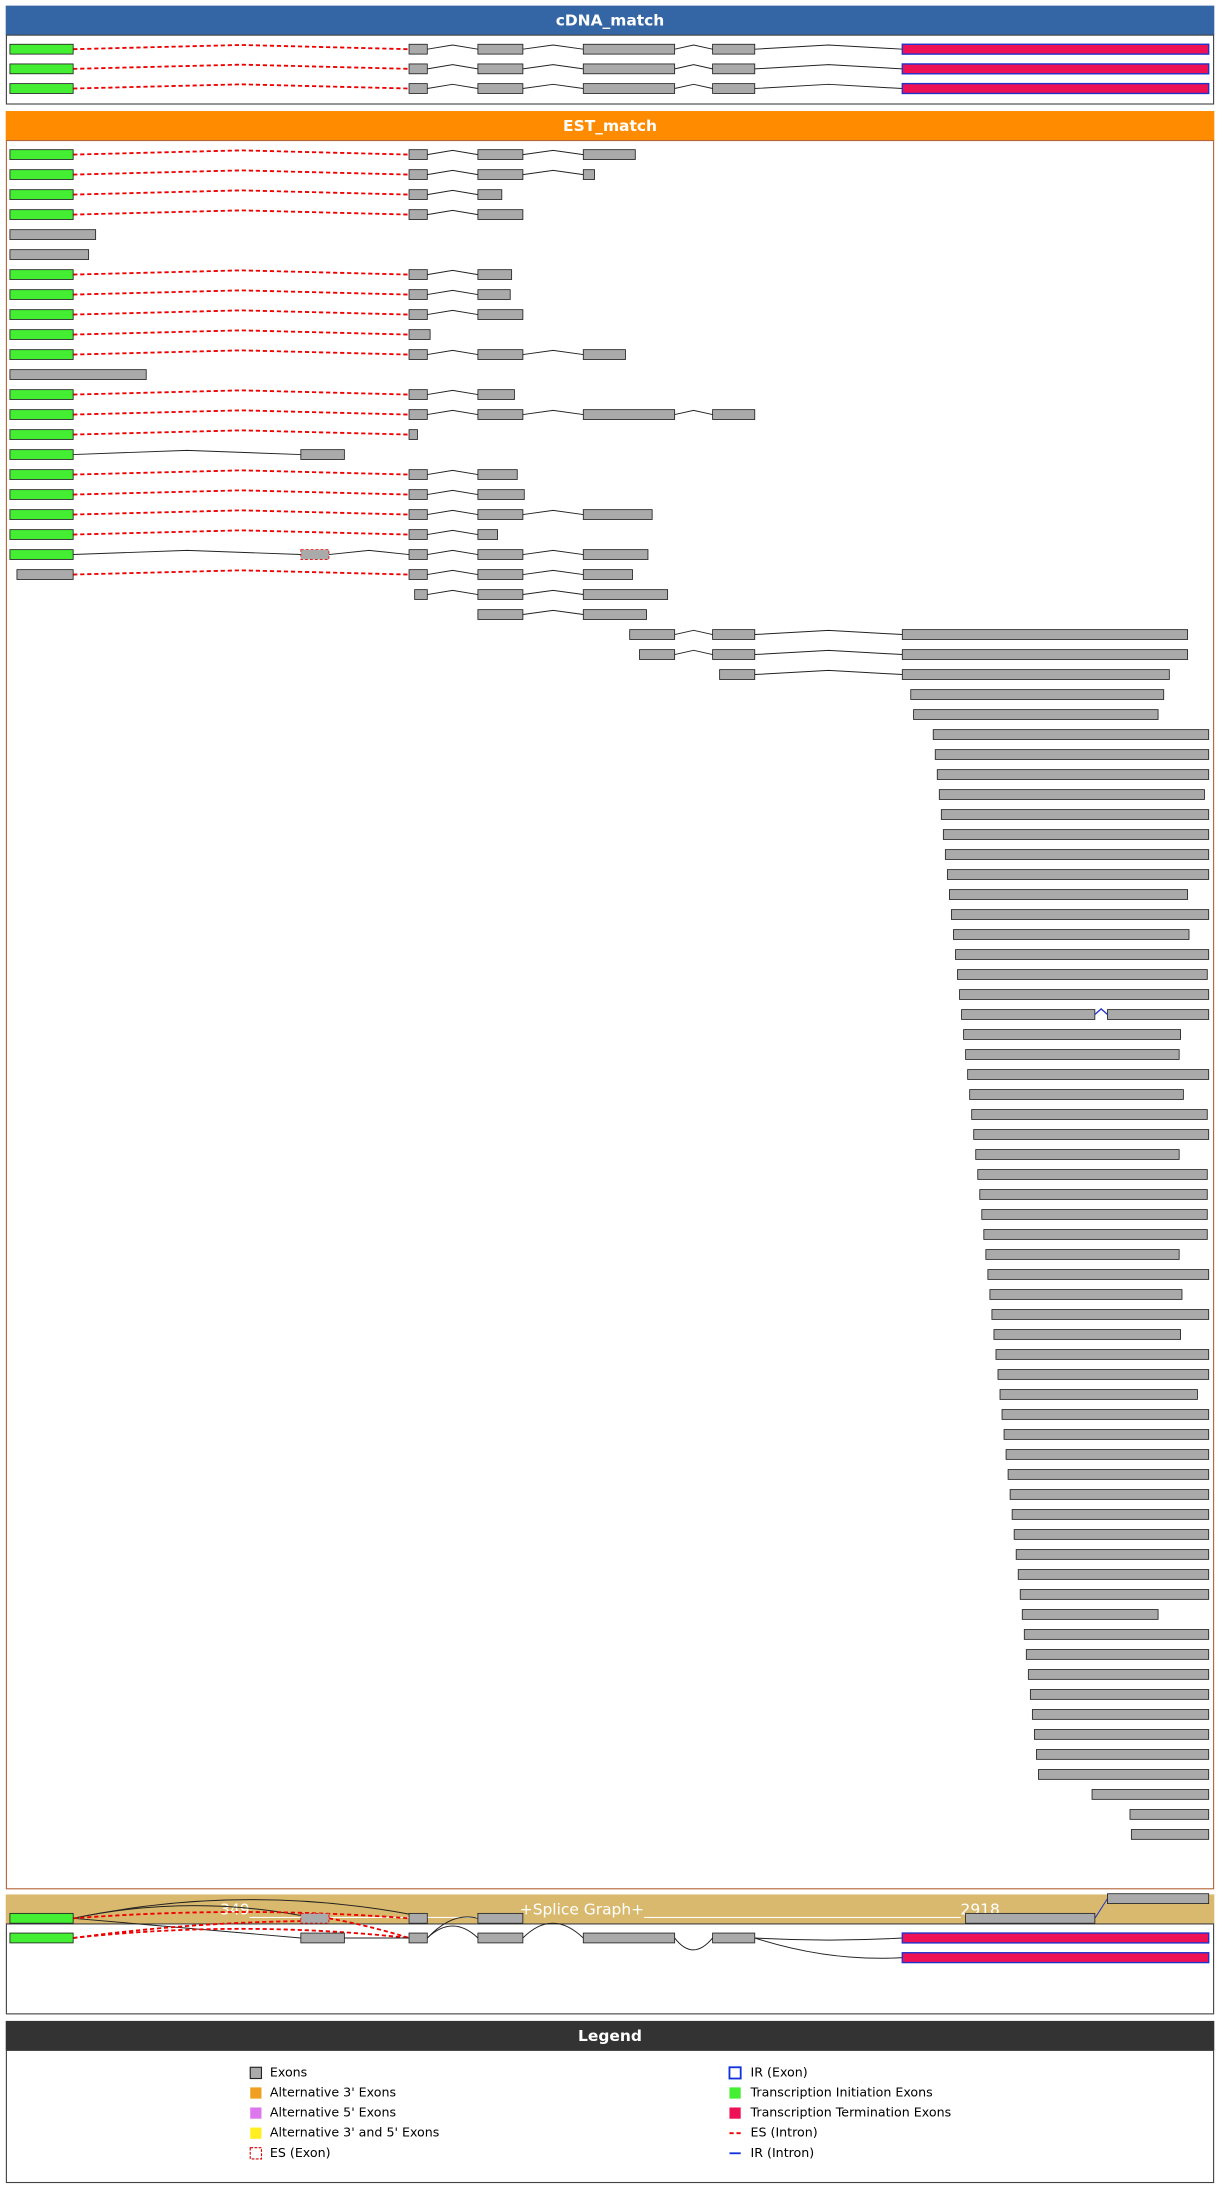 This screenshot has width=1220, height=2205. What do you see at coordinates (610, 1969) in the screenshot?
I see `splice-panel` at bounding box center [610, 1969].